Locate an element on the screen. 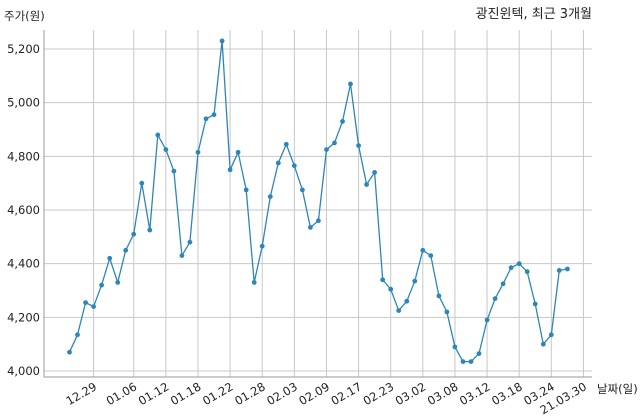  y-tick-label: 4,000 is located at coordinates (23, 371).